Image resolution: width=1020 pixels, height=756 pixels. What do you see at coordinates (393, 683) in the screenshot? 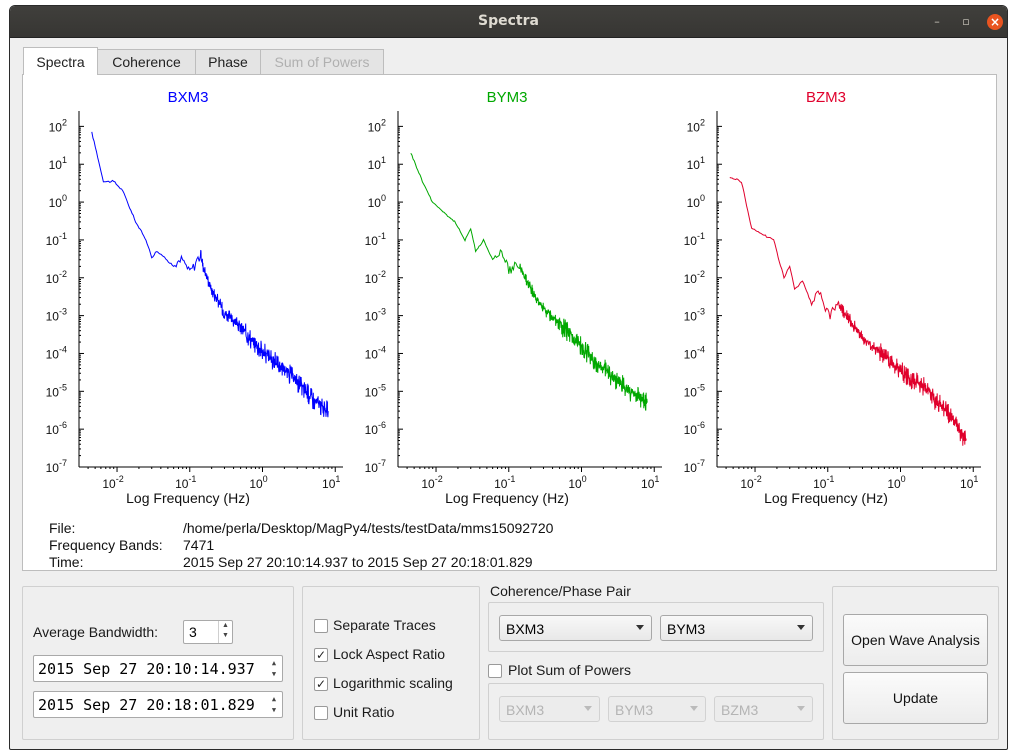
I see `log-scaling-label: Logarithmic scaling` at bounding box center [393, 683].